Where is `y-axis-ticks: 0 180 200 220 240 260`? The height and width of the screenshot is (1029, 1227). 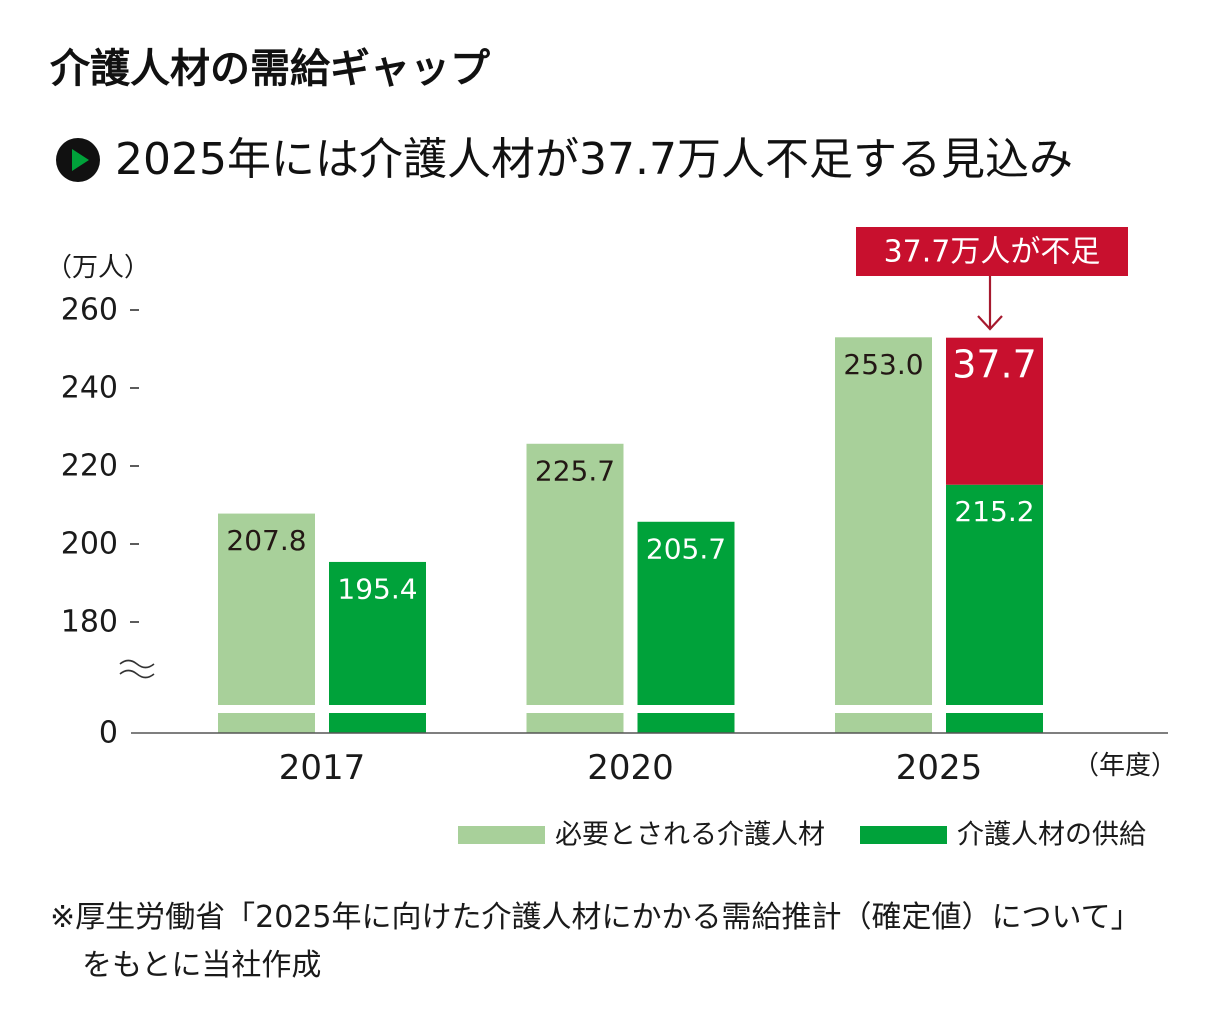
y-axis-ticks: 0 180 200 220 240 260 is located at coordinates (100, 522).